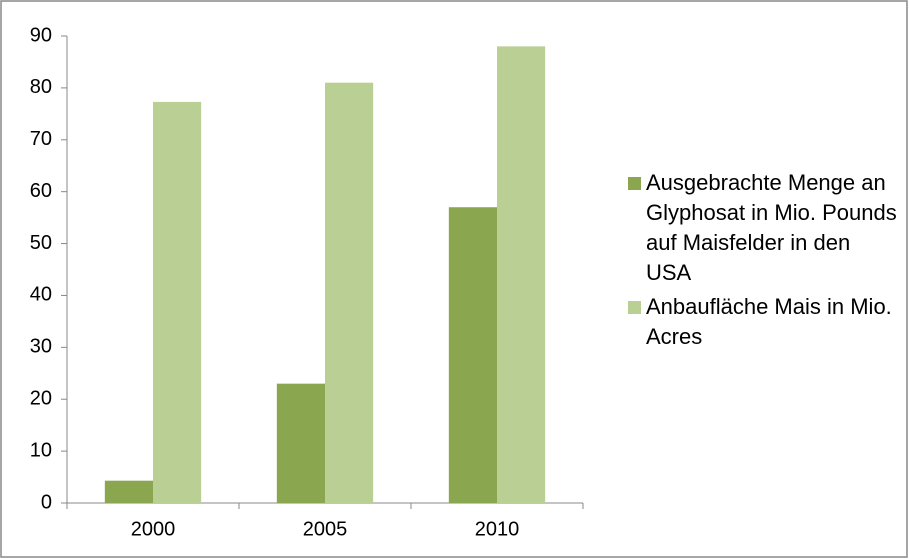 The image size is (909, 559). What do you see at coordinates (41, 35) in the screenshot?
I see `y-tick-label: 90` at bounding box center [41, 35].